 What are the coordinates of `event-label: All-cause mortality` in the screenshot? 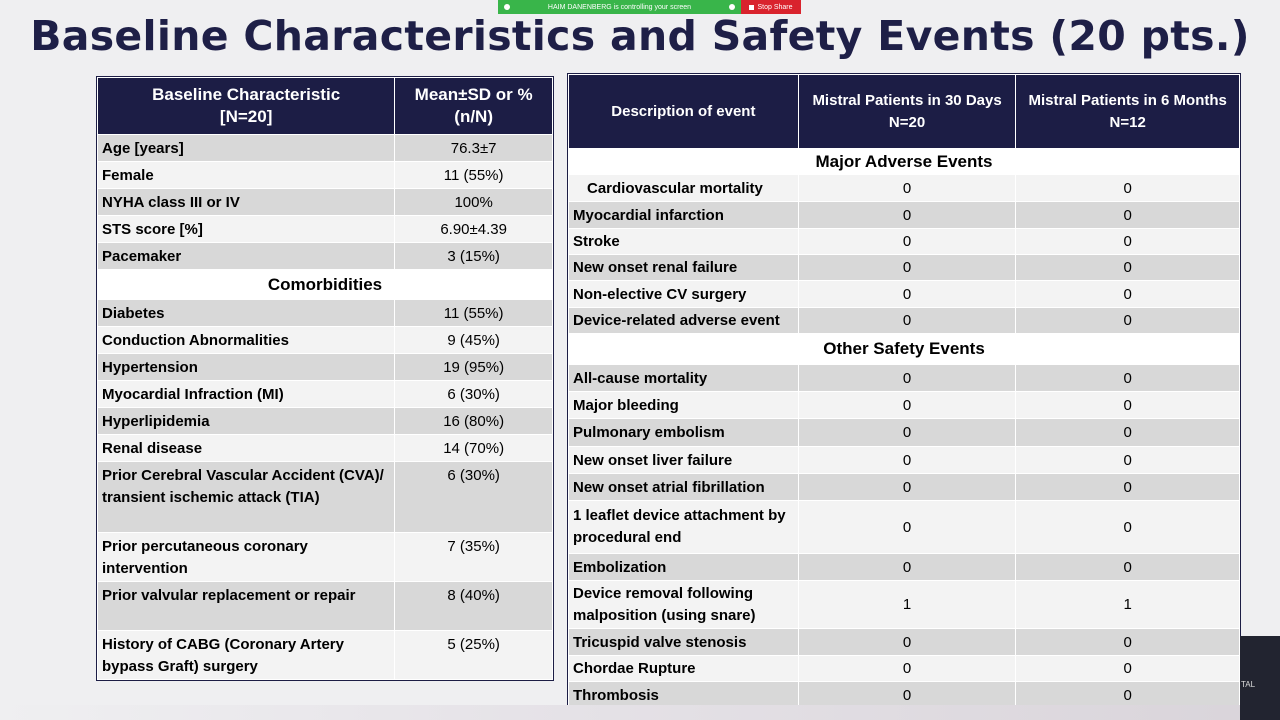 It's located at (683, 378).